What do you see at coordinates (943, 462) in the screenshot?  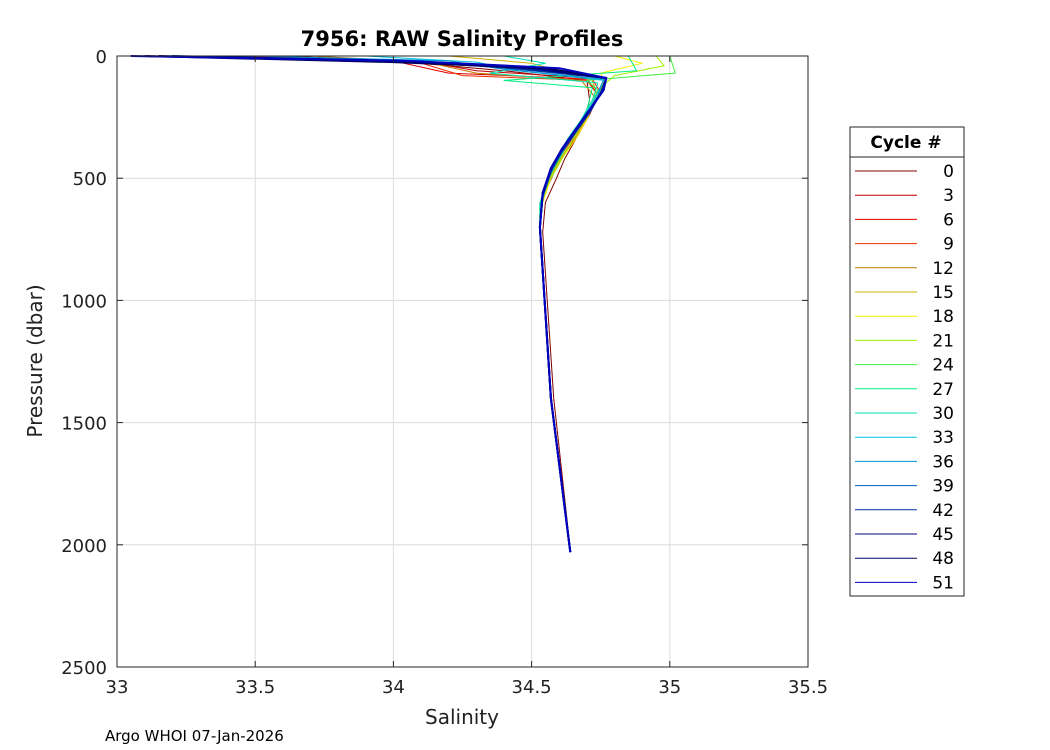 I see `legend-label-cycle-36: 36` at bounding box center [943, 462].